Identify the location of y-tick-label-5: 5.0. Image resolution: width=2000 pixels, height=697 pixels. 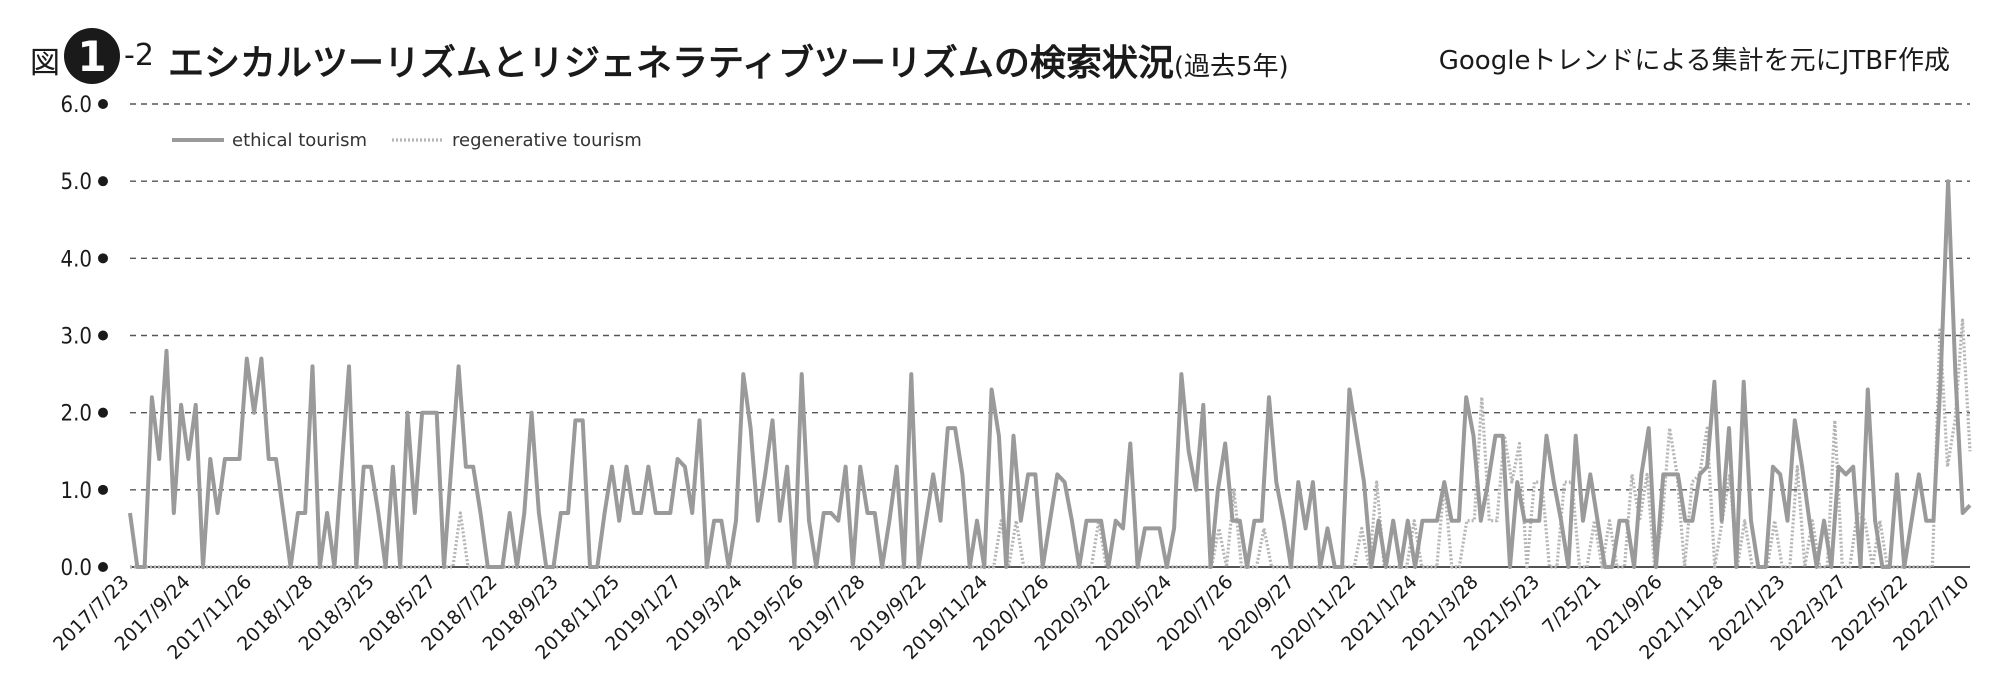
(76, 182).